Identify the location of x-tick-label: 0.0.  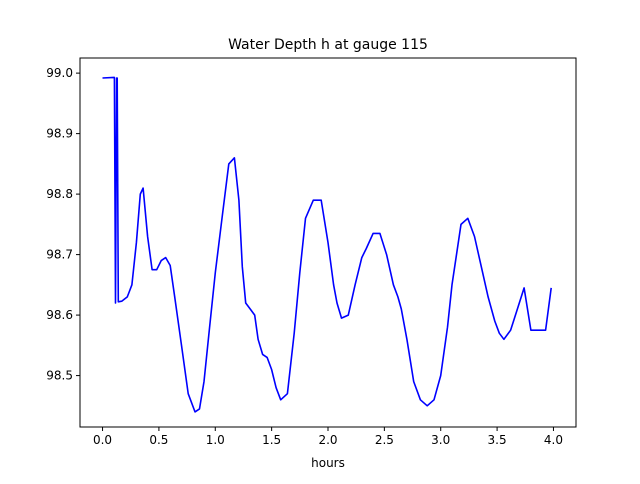
(102, 440).